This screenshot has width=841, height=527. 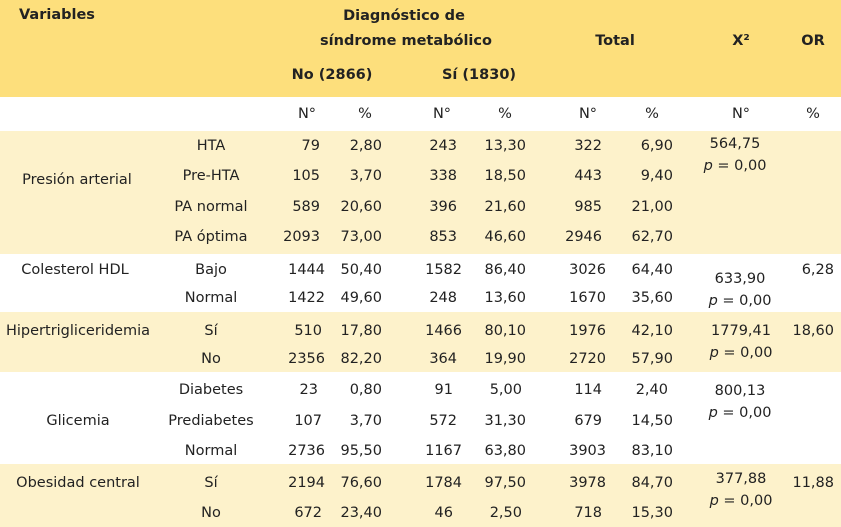 I want to click on table-cell: 21,60, so click(x=505, y=207).